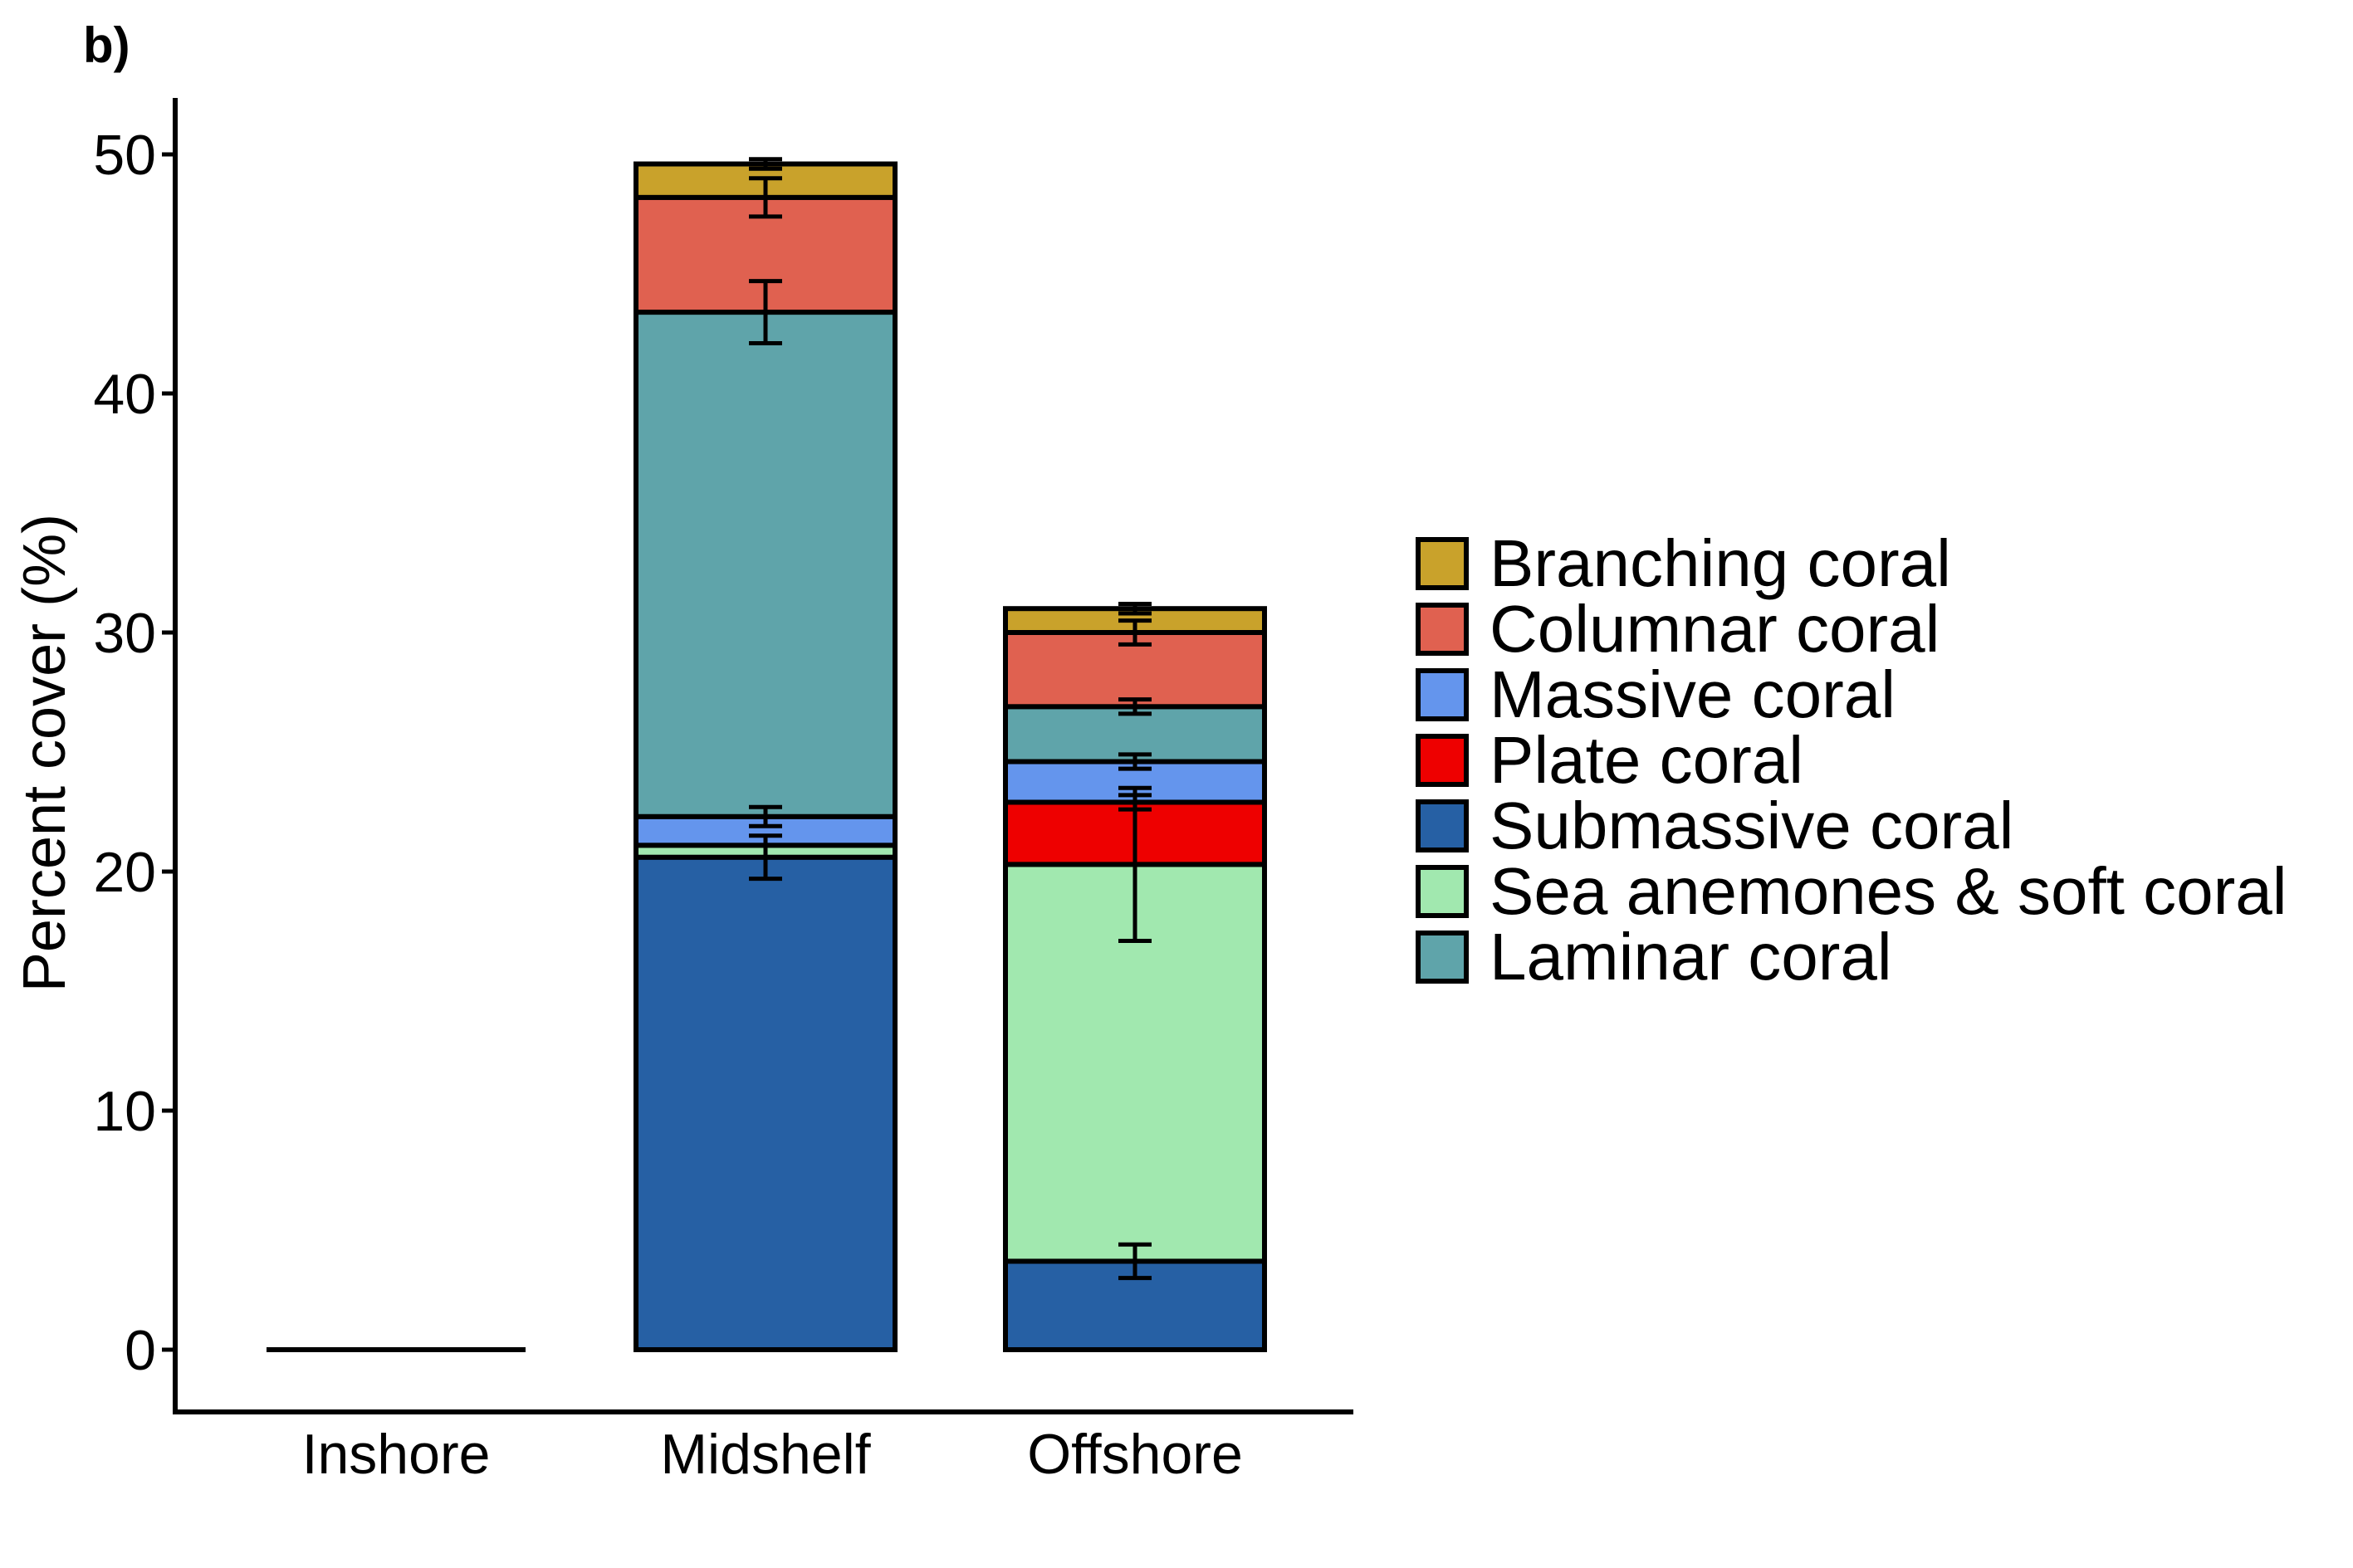  I want to click on error-bar-midshelf-columnar-coral, so click(765, 198).